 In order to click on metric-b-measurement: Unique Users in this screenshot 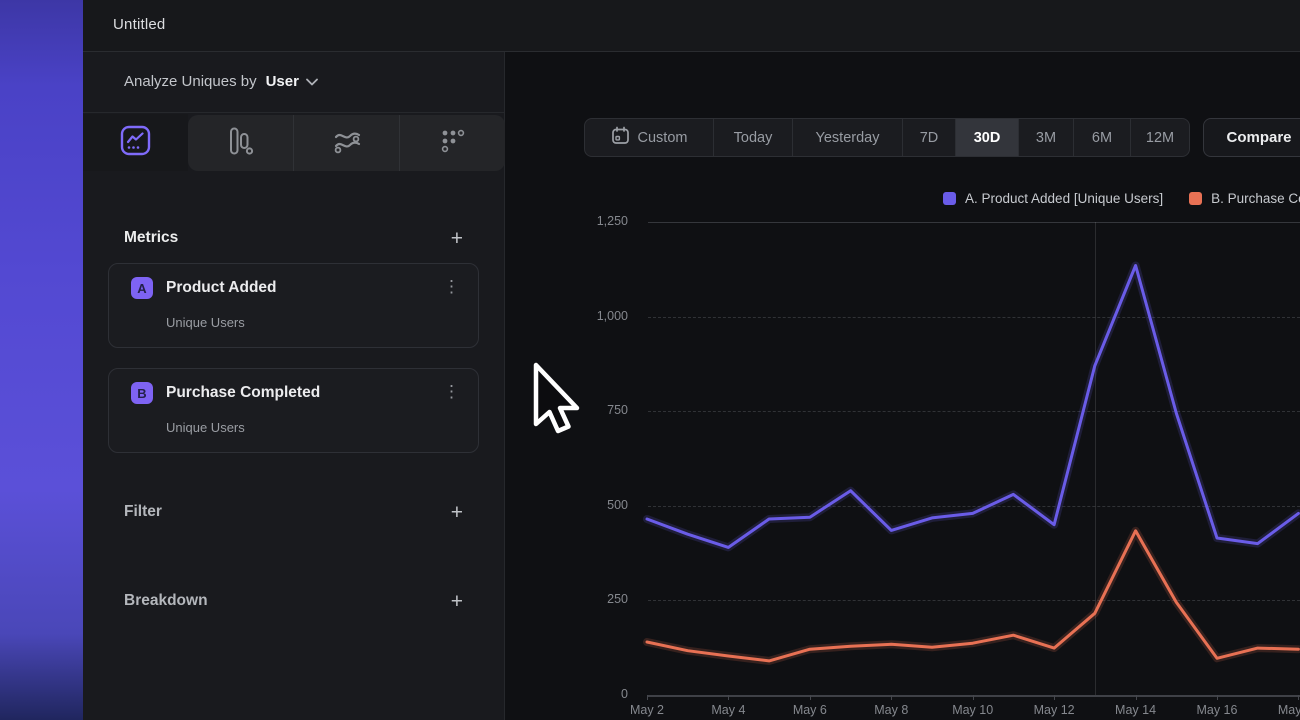, I will do `click(205, 427)`.